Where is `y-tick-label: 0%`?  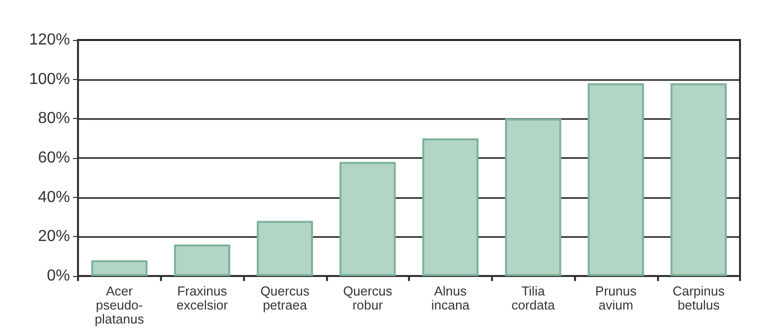
y-tick-label: 0% is located at coordinates (58, 276).